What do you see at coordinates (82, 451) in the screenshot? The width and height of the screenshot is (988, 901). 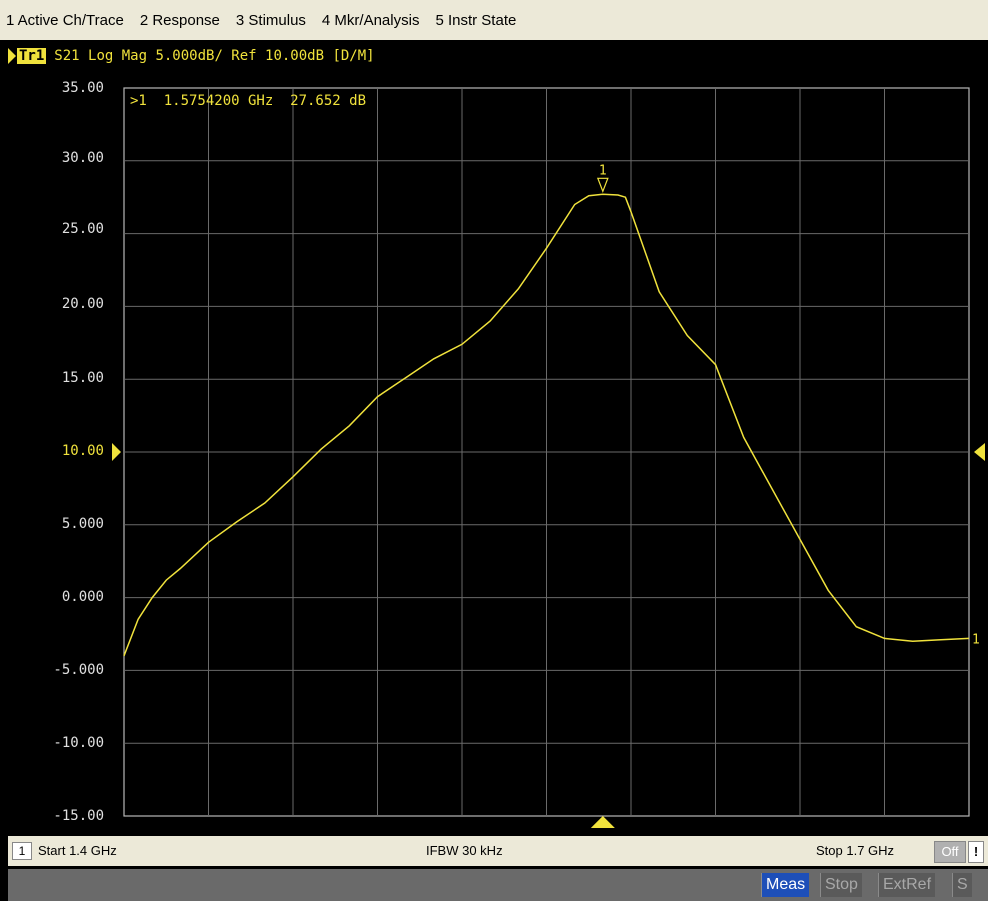 I see `y-tick-label-ref: 10.00` at bounding box center [82, 451].